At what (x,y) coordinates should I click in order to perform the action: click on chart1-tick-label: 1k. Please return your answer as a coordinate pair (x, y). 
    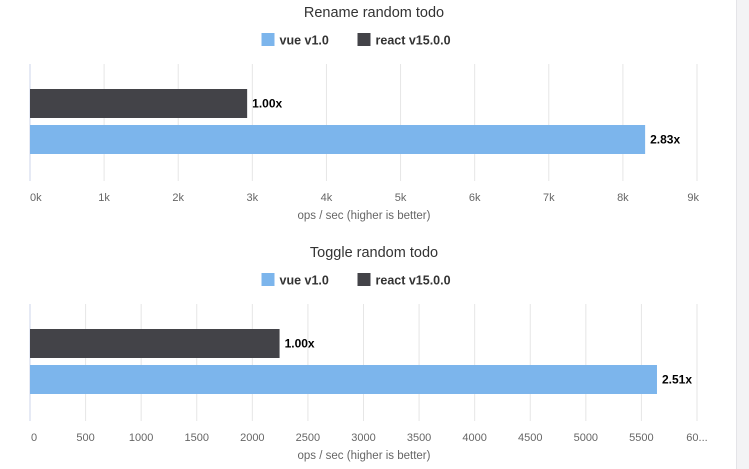
    Looking at the image, I should click on (104, 198).